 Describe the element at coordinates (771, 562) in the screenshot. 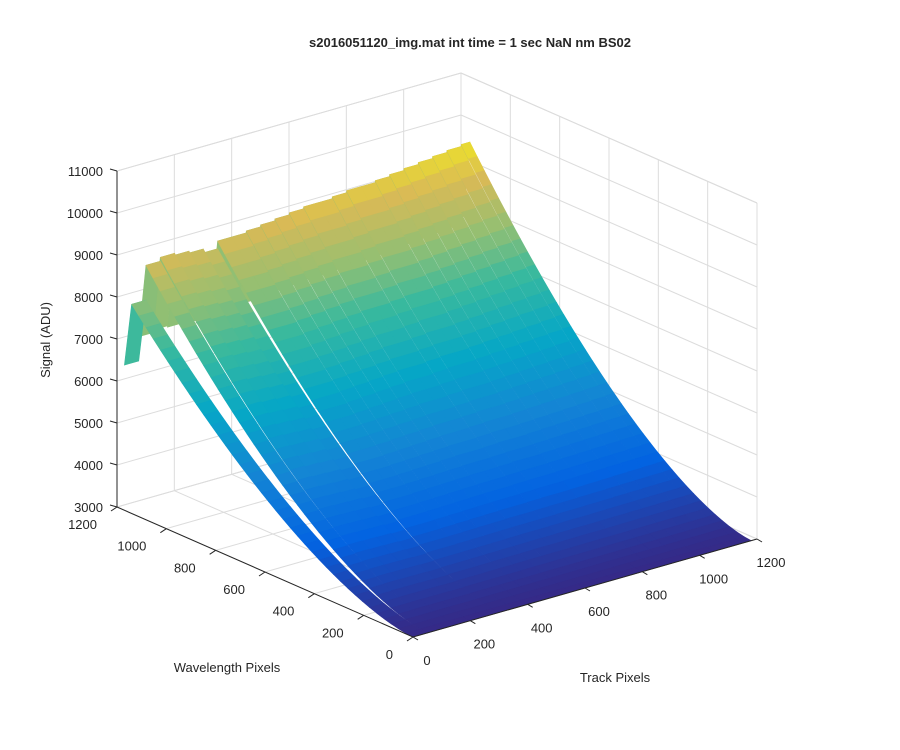

I see `x-tick-label: 1200` at that location.